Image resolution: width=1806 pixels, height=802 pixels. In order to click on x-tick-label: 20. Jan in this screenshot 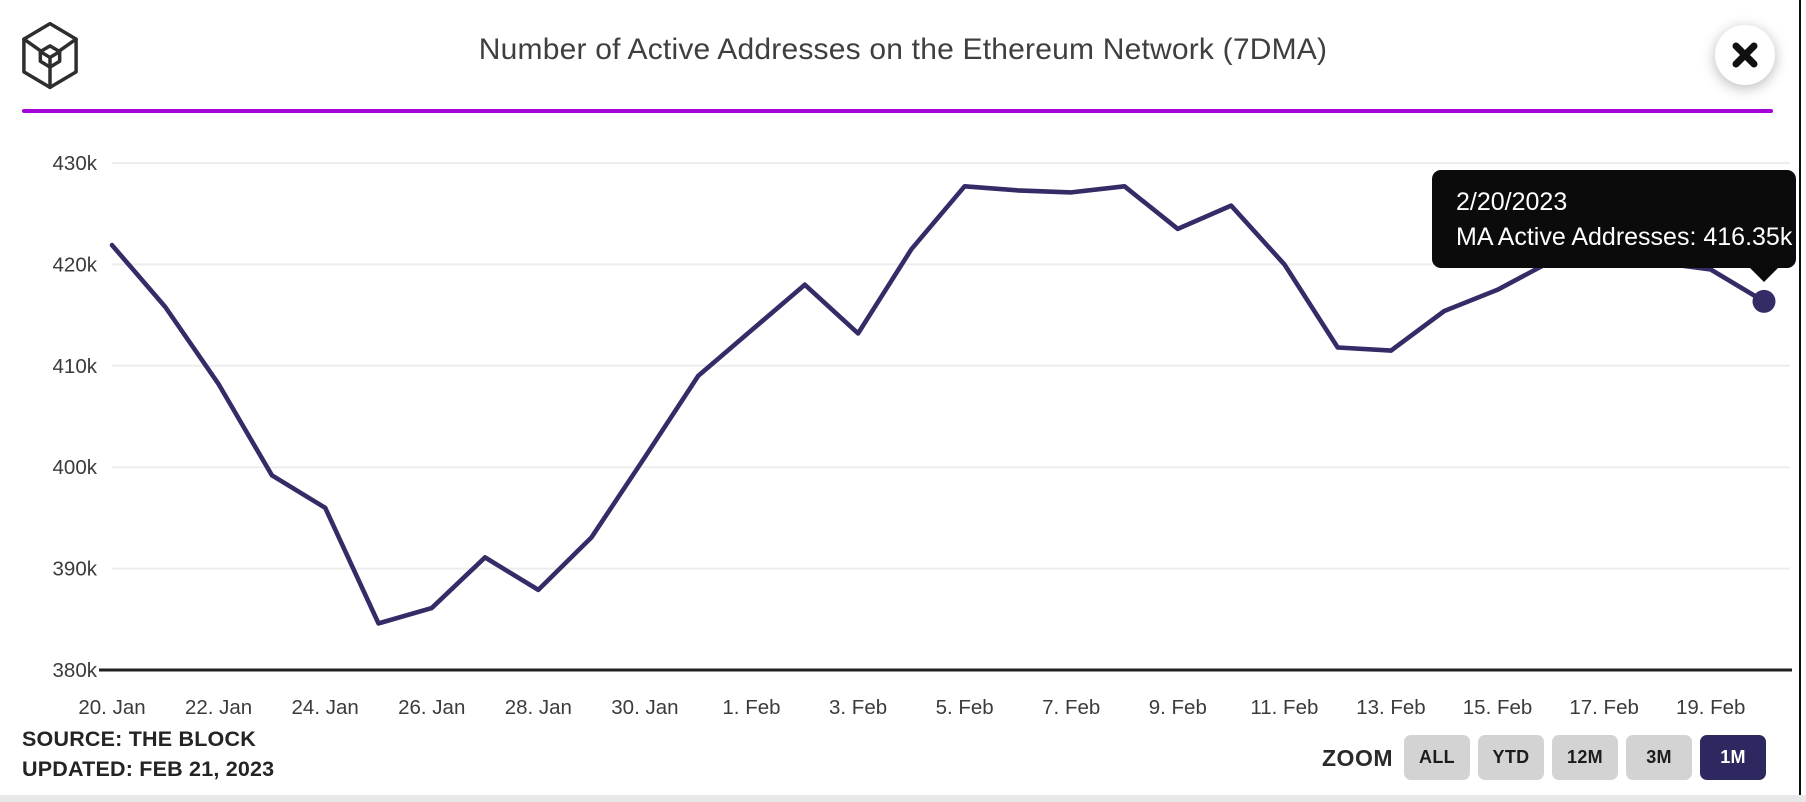, I will do `click(111, 707)`.